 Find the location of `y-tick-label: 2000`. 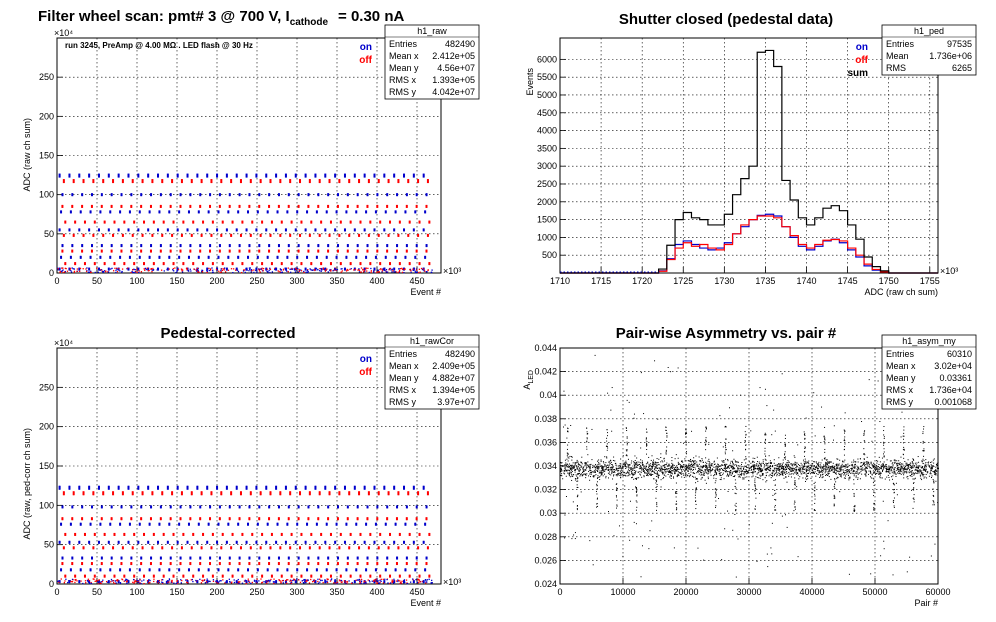

y-tick-label: 2000 is located at coordinates (547, 202).